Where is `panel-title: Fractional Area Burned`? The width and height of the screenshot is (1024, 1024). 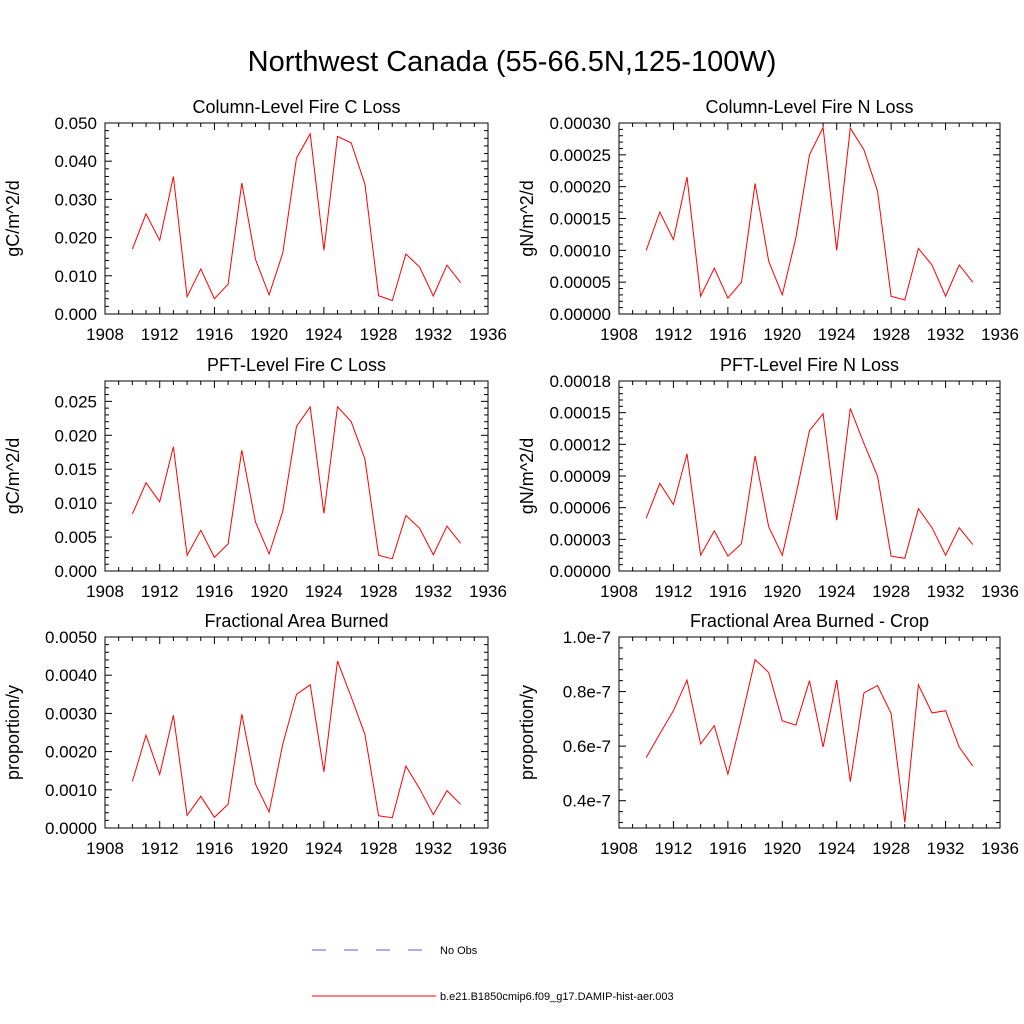
panel-title: Fractional Area Burned is located at coordinates (296, 621).